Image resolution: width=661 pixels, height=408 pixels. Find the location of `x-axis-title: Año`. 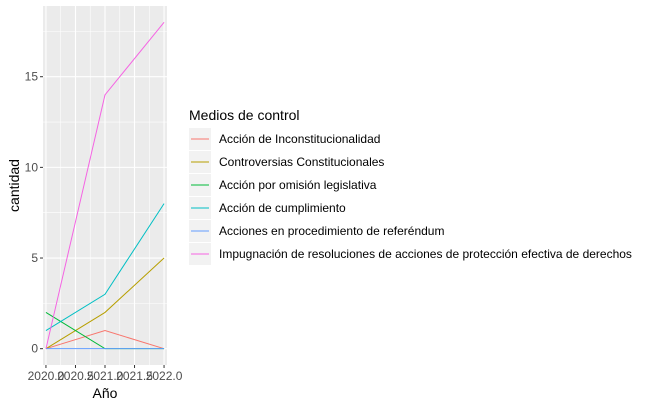

x-axis-title: Año is located at coordinates (105, 393).